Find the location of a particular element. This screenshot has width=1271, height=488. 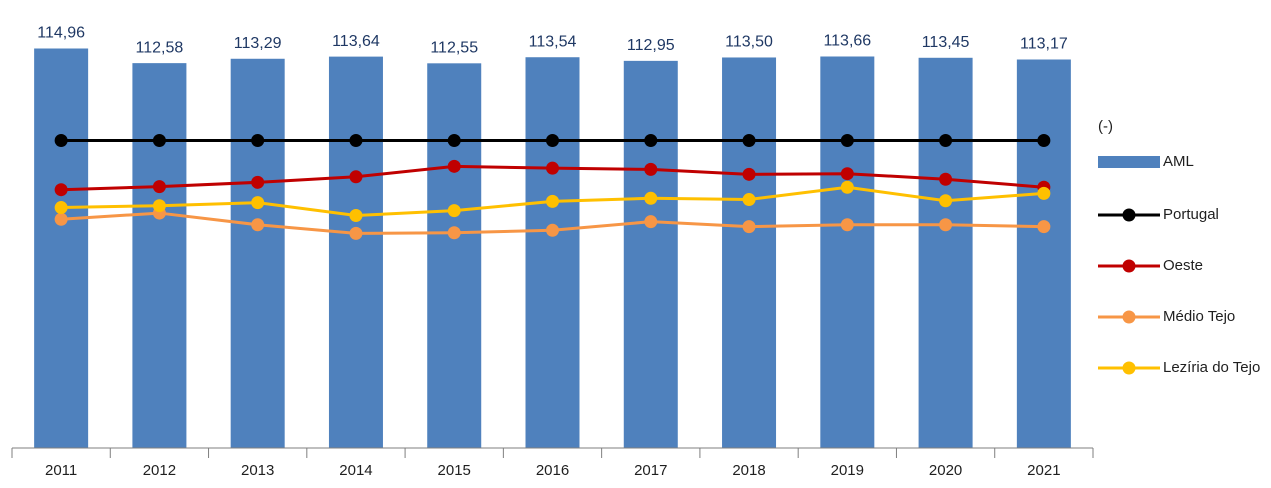

value-label: 113,45 is located at coordinates (946, 42).